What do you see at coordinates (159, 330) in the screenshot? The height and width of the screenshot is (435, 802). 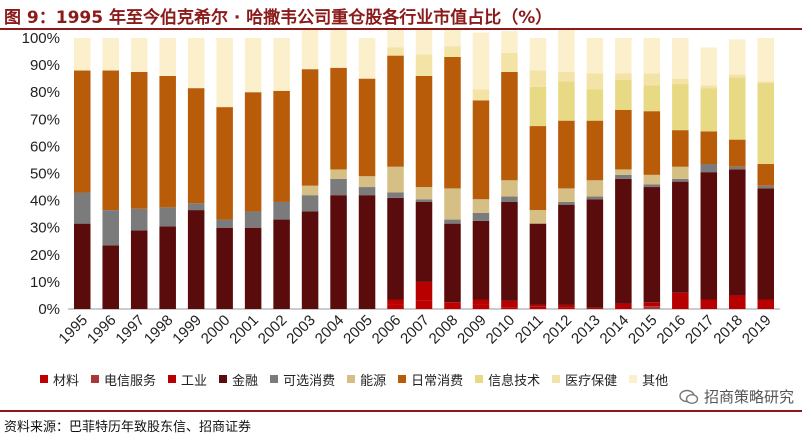 I see `x-tick-label: 1998` at bounding box center [159, 330].